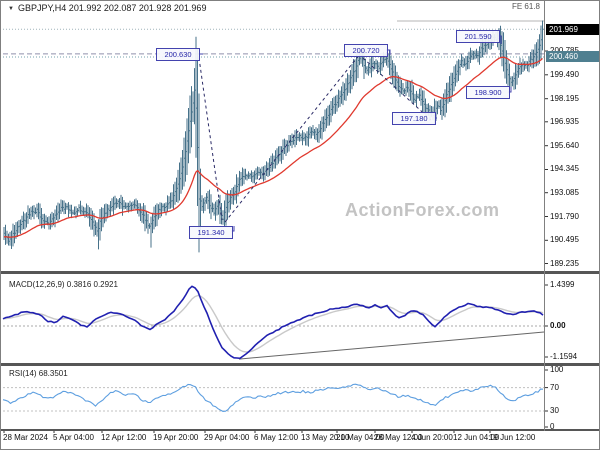 The image size is (600, 450). Describe the element at coordinates (176, 437) in the screenshot. I see `time-axis-label: 19 Apr 20:00` at that location.